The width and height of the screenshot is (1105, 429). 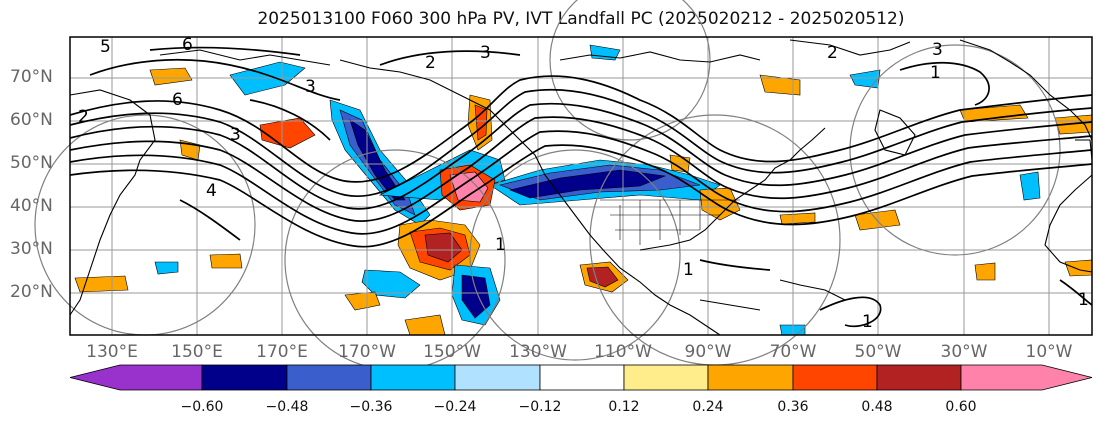 I want to click on lon-tick: 150°W, so click(x=452, y=352).